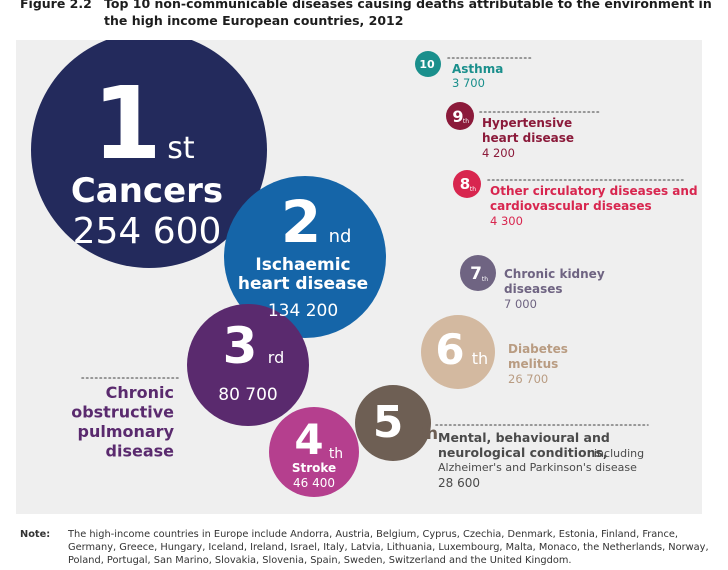 This screenshot has height=570, width=728. Describe the element at coordinates (538, 349) in the screenshot. I see `disease-label-6-0: Diabetes` at that location.